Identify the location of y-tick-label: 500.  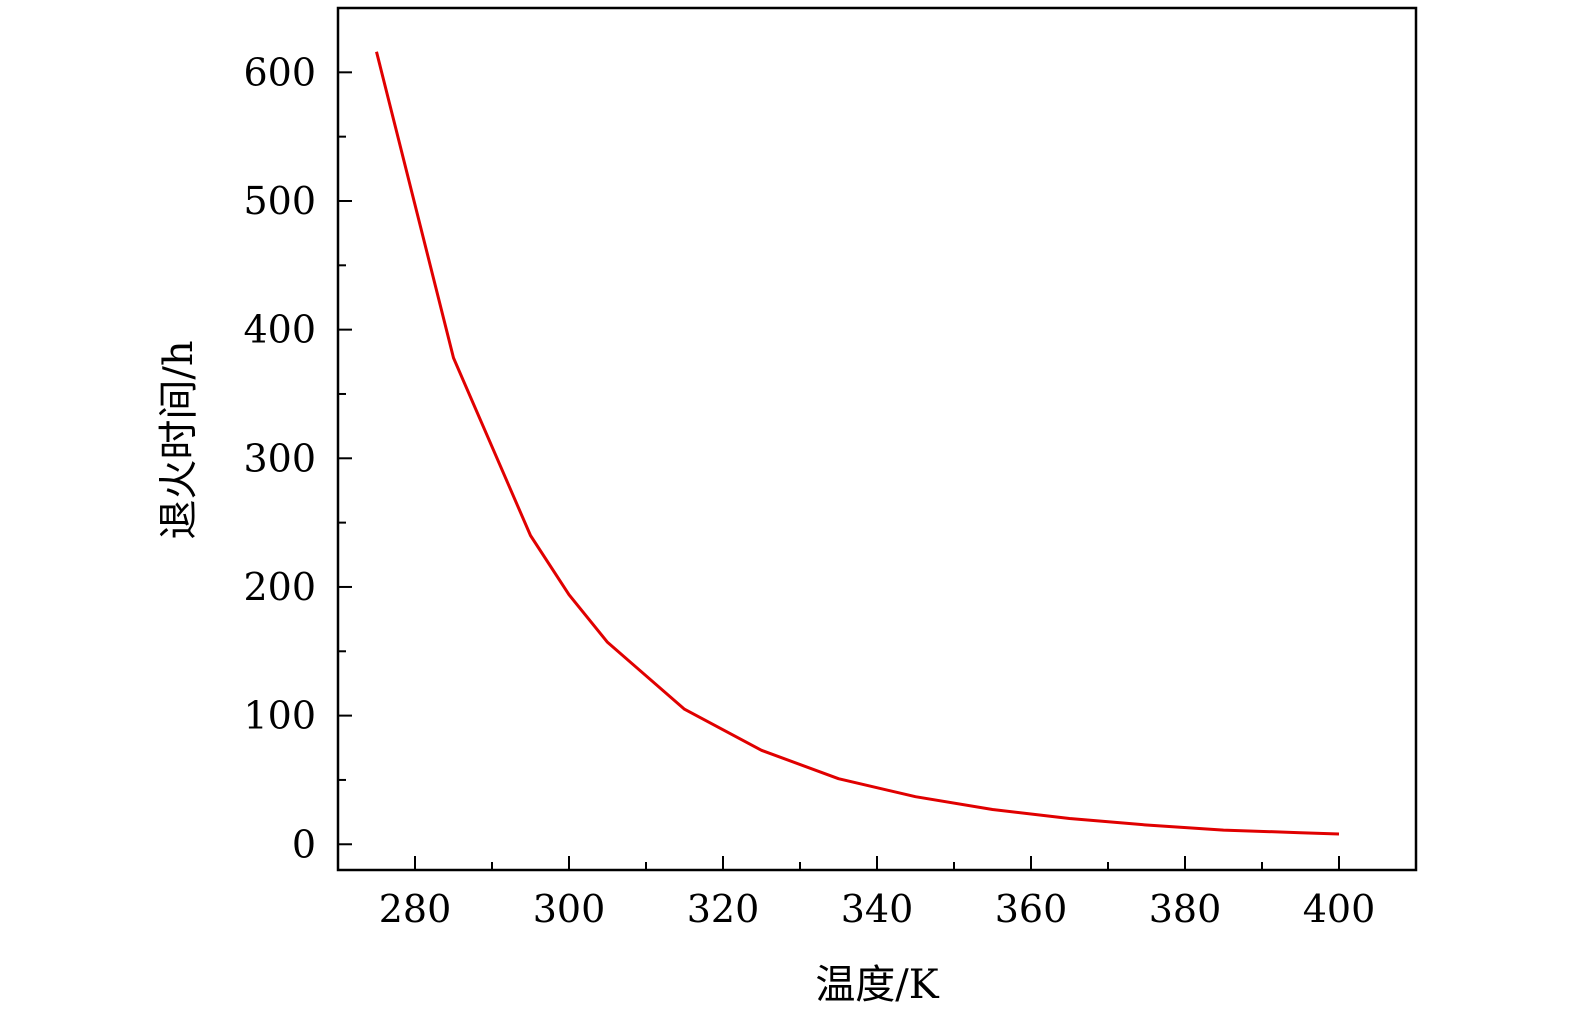
(279, 201).